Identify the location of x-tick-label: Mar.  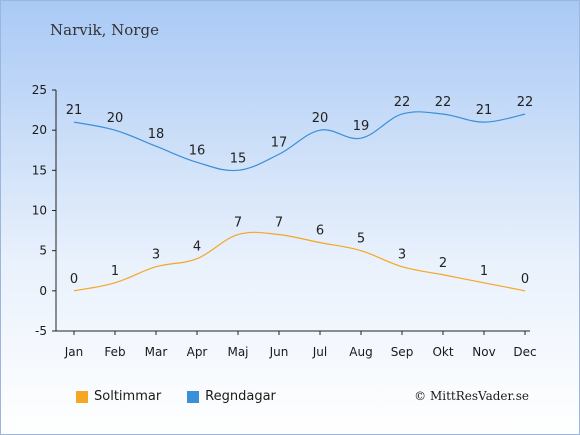
(156, 352).